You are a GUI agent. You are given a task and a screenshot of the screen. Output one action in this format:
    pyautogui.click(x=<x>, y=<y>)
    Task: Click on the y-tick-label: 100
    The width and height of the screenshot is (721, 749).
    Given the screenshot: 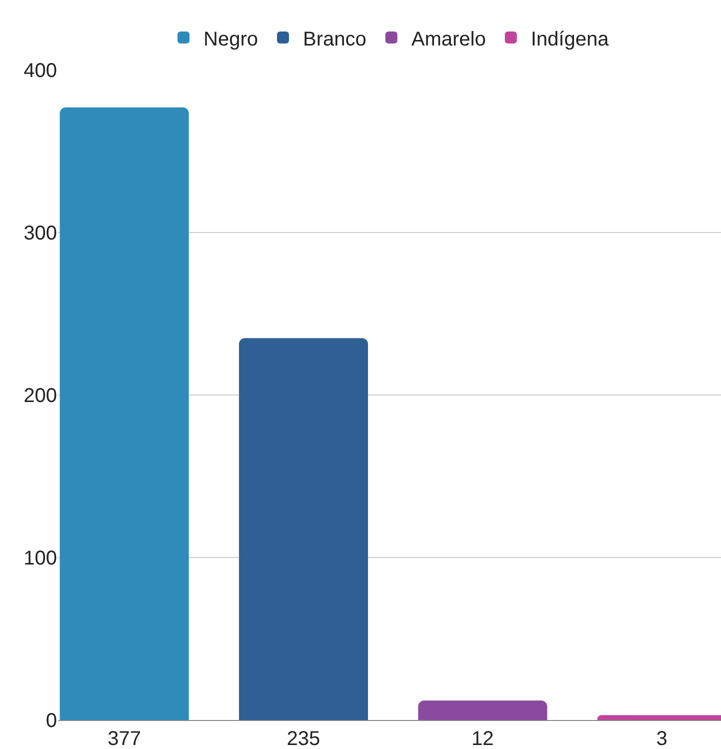 What is the action you would take?
    pyautogui.click(x=40, y=559)
    